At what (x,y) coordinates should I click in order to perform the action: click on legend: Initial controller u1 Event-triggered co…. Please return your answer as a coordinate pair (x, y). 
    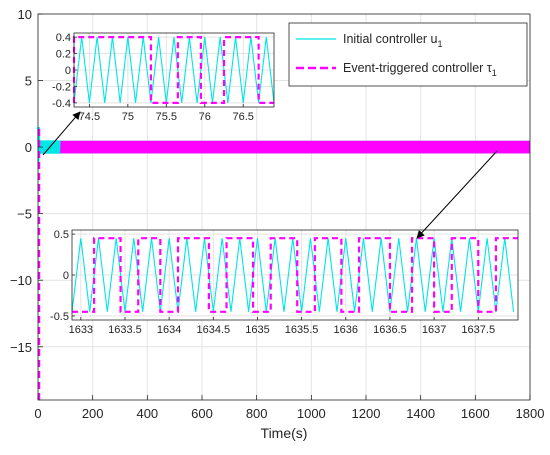
    Looking at the image, I should click on (408, 54).